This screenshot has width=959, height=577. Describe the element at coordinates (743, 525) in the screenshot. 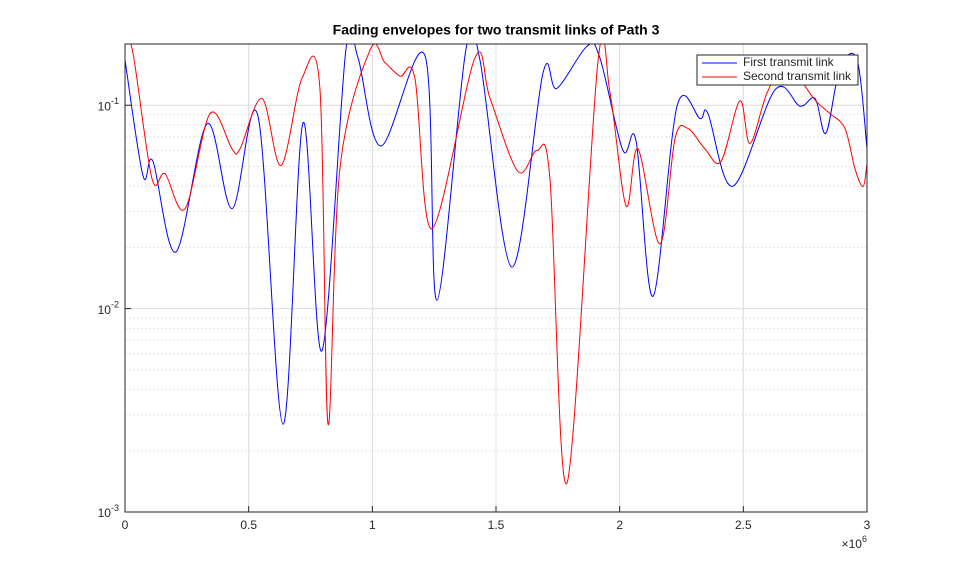

I see `x-tick-label: 2.5` at that location.